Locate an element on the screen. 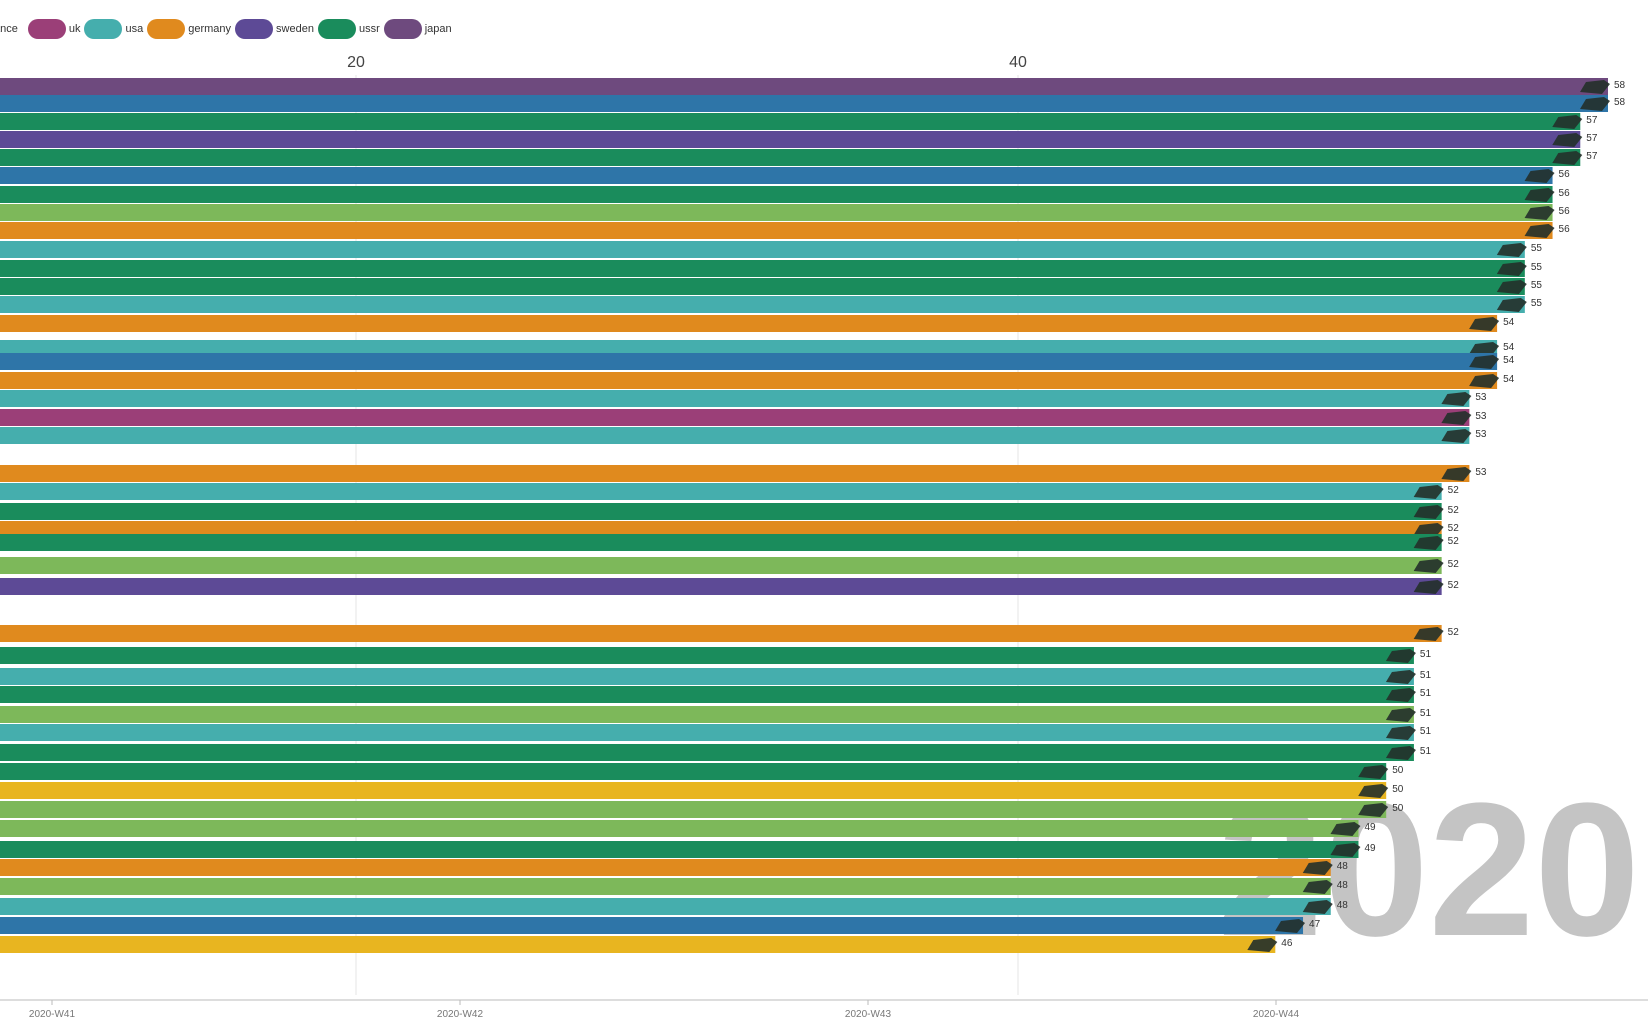  legend-swatch-uk is located at coordinates (46, 29).